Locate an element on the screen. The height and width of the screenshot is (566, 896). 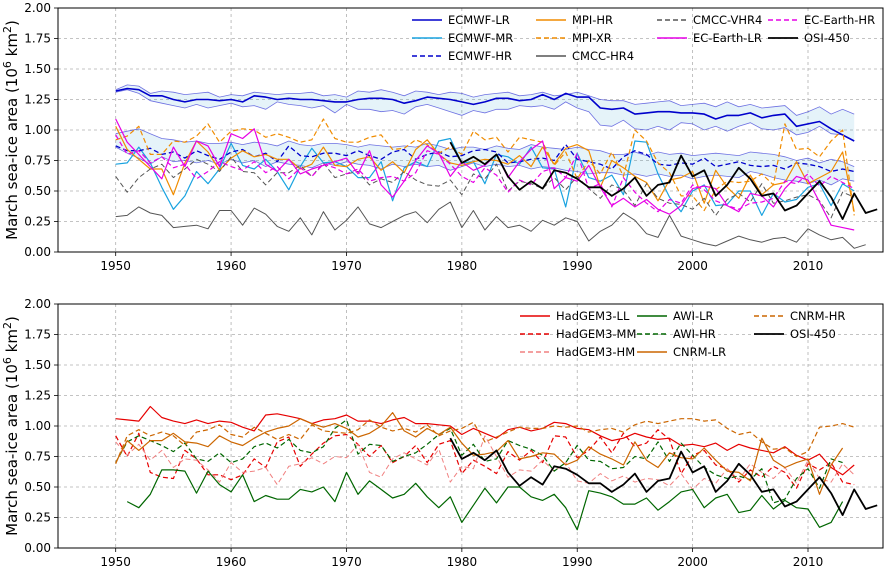
legend-label: CNRM-HR is located at coordinates (817, 316).